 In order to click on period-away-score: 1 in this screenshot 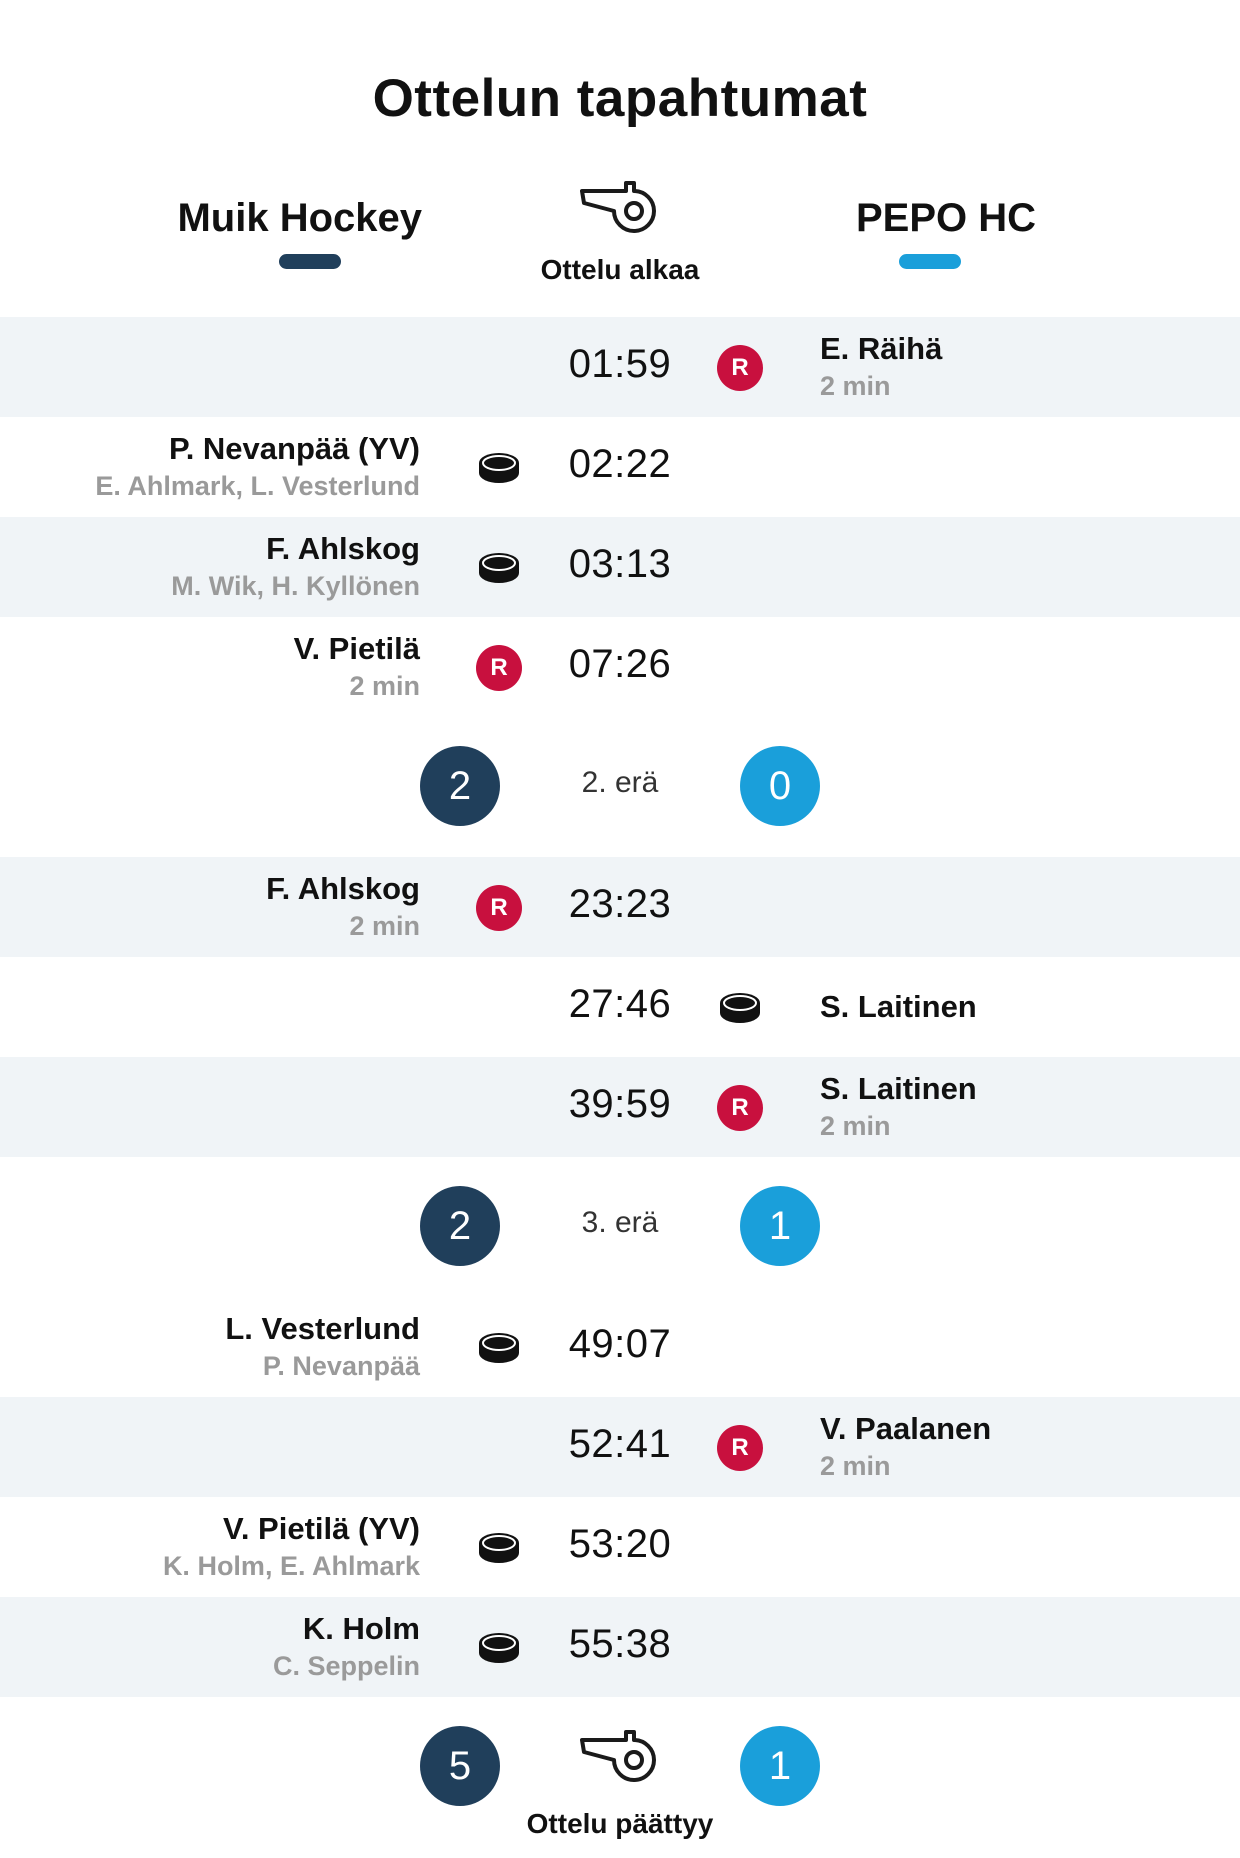, I will do `click(780, 1226)`.